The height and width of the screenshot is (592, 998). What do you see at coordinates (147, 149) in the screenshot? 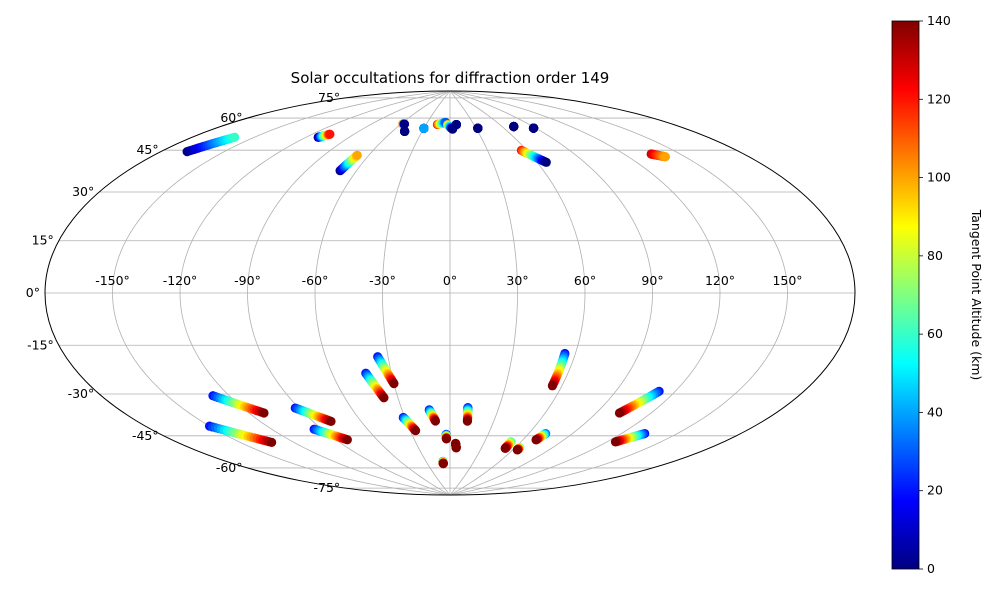
I see `lat-tick-label: 45°` at bounding box center [147, 149].